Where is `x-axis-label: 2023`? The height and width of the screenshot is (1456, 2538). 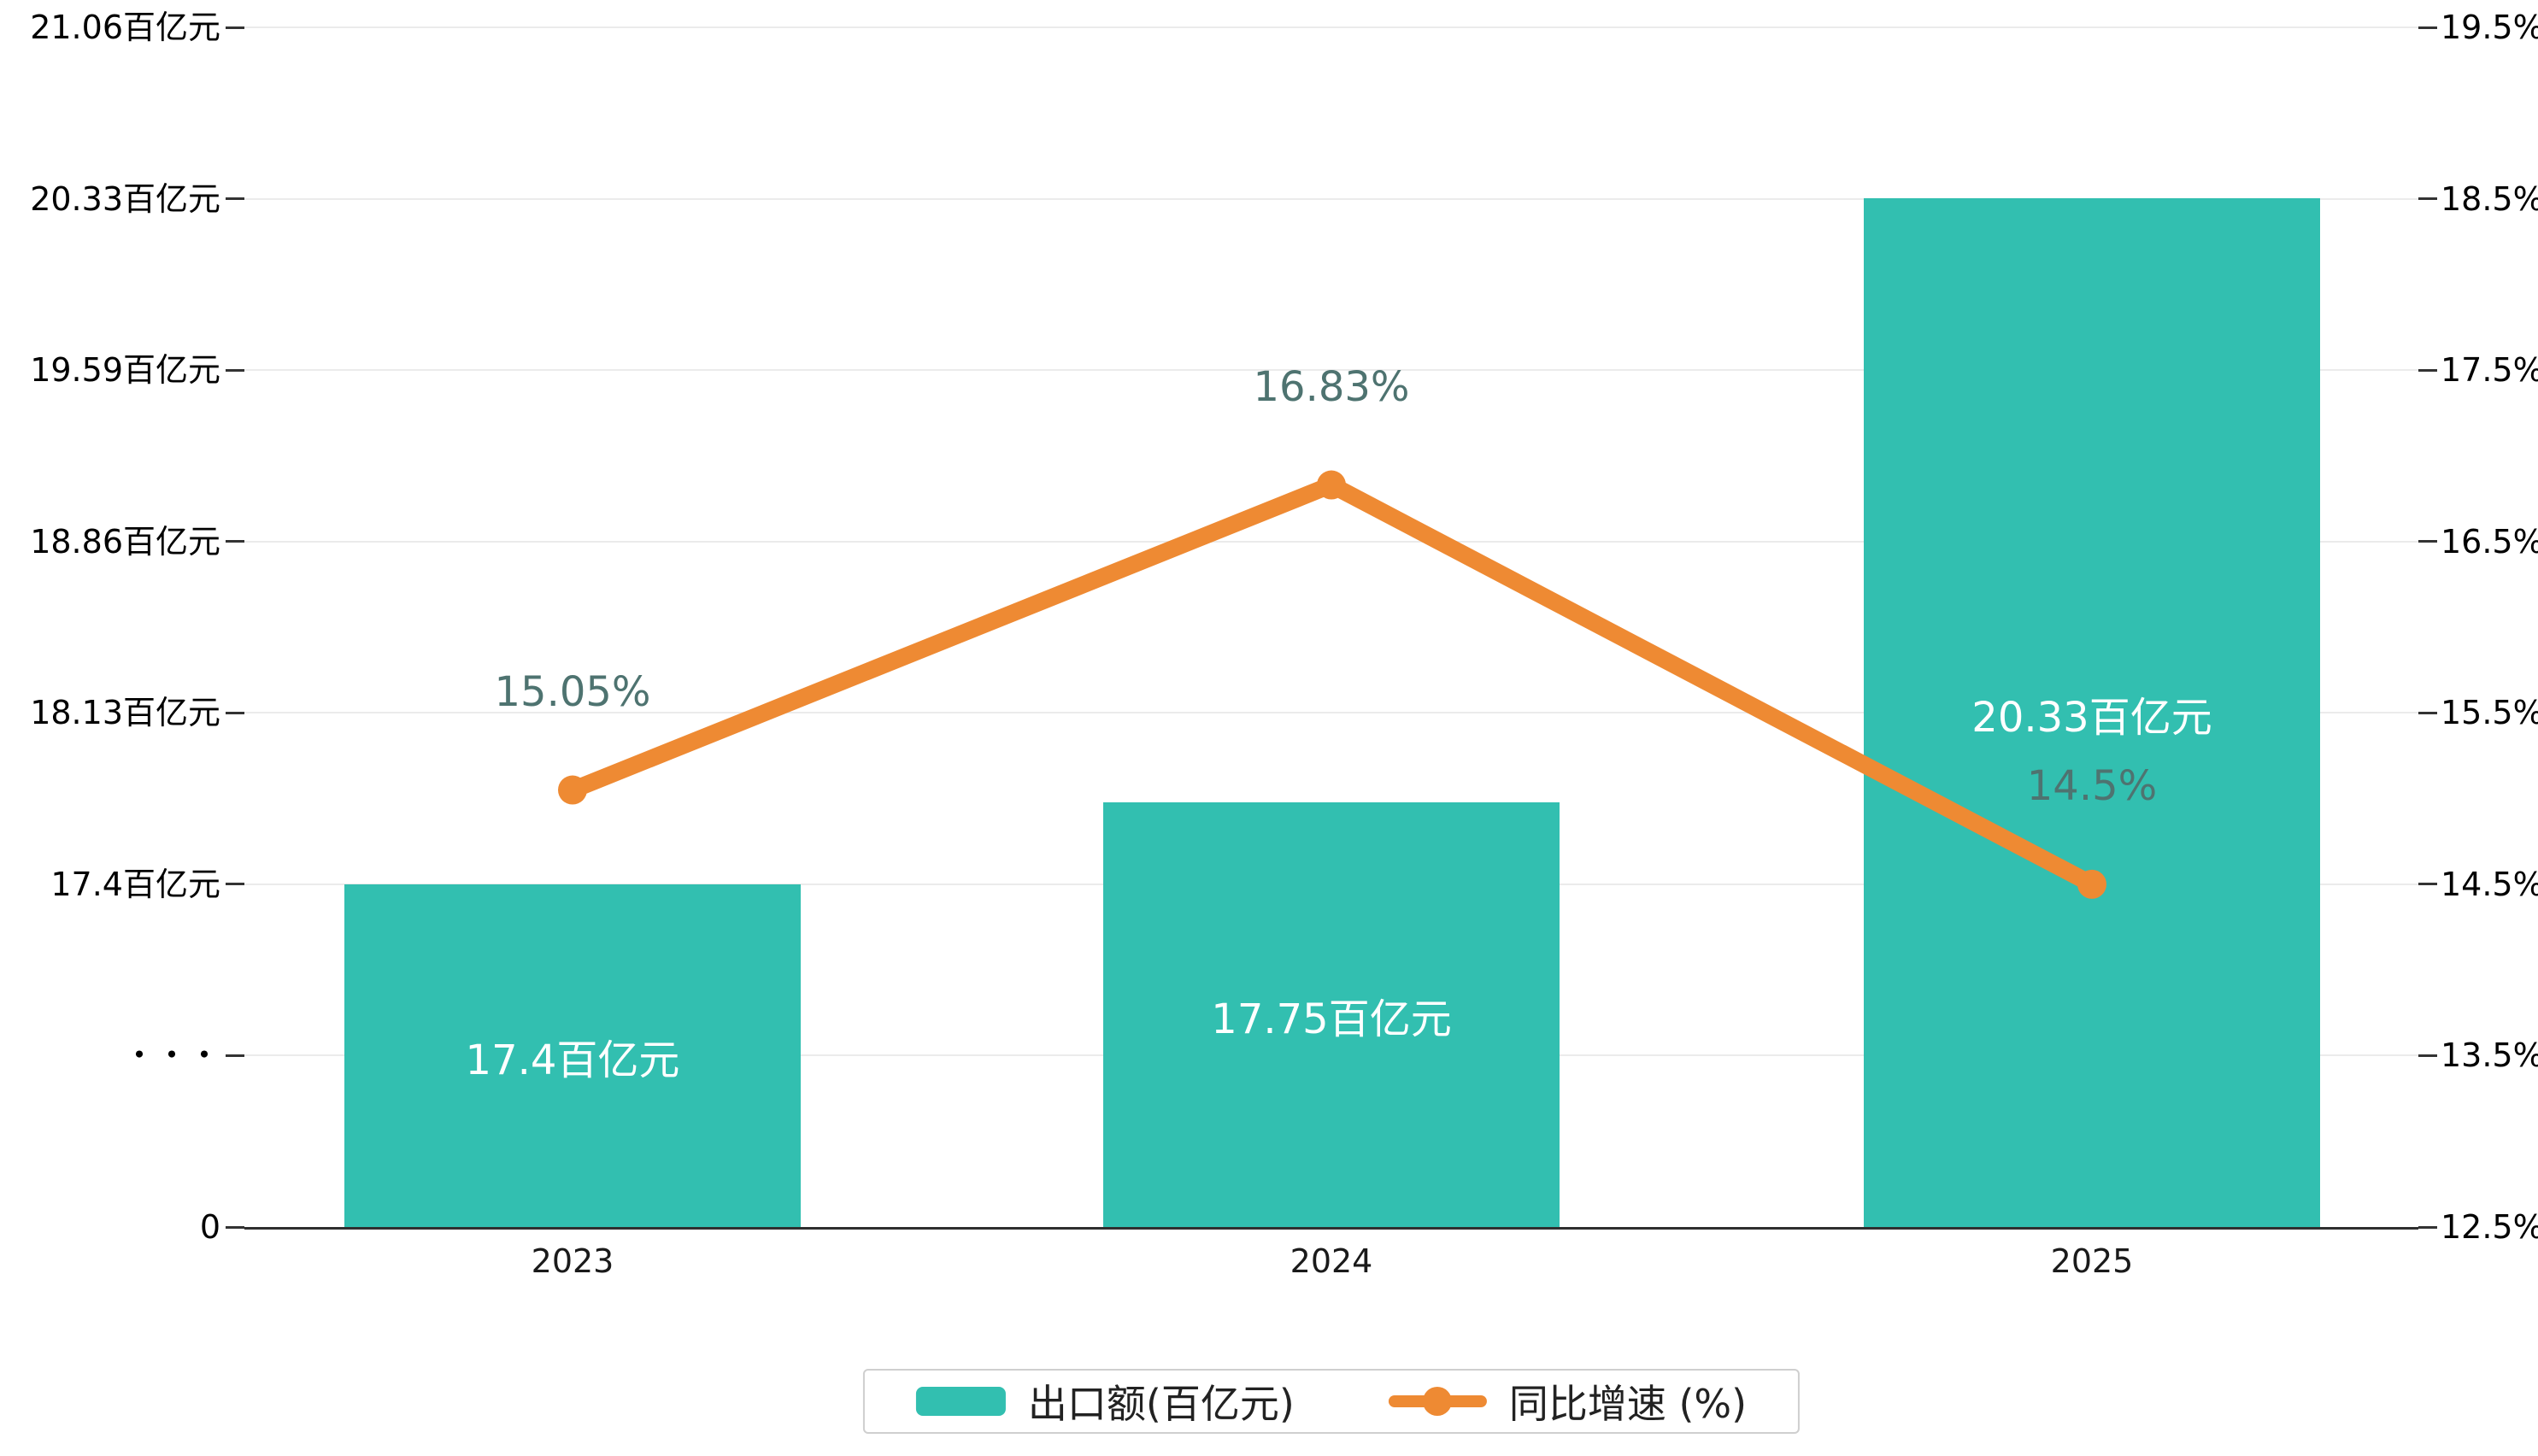 x-axis-label: 2023 is located at coordinates (572, 1261).